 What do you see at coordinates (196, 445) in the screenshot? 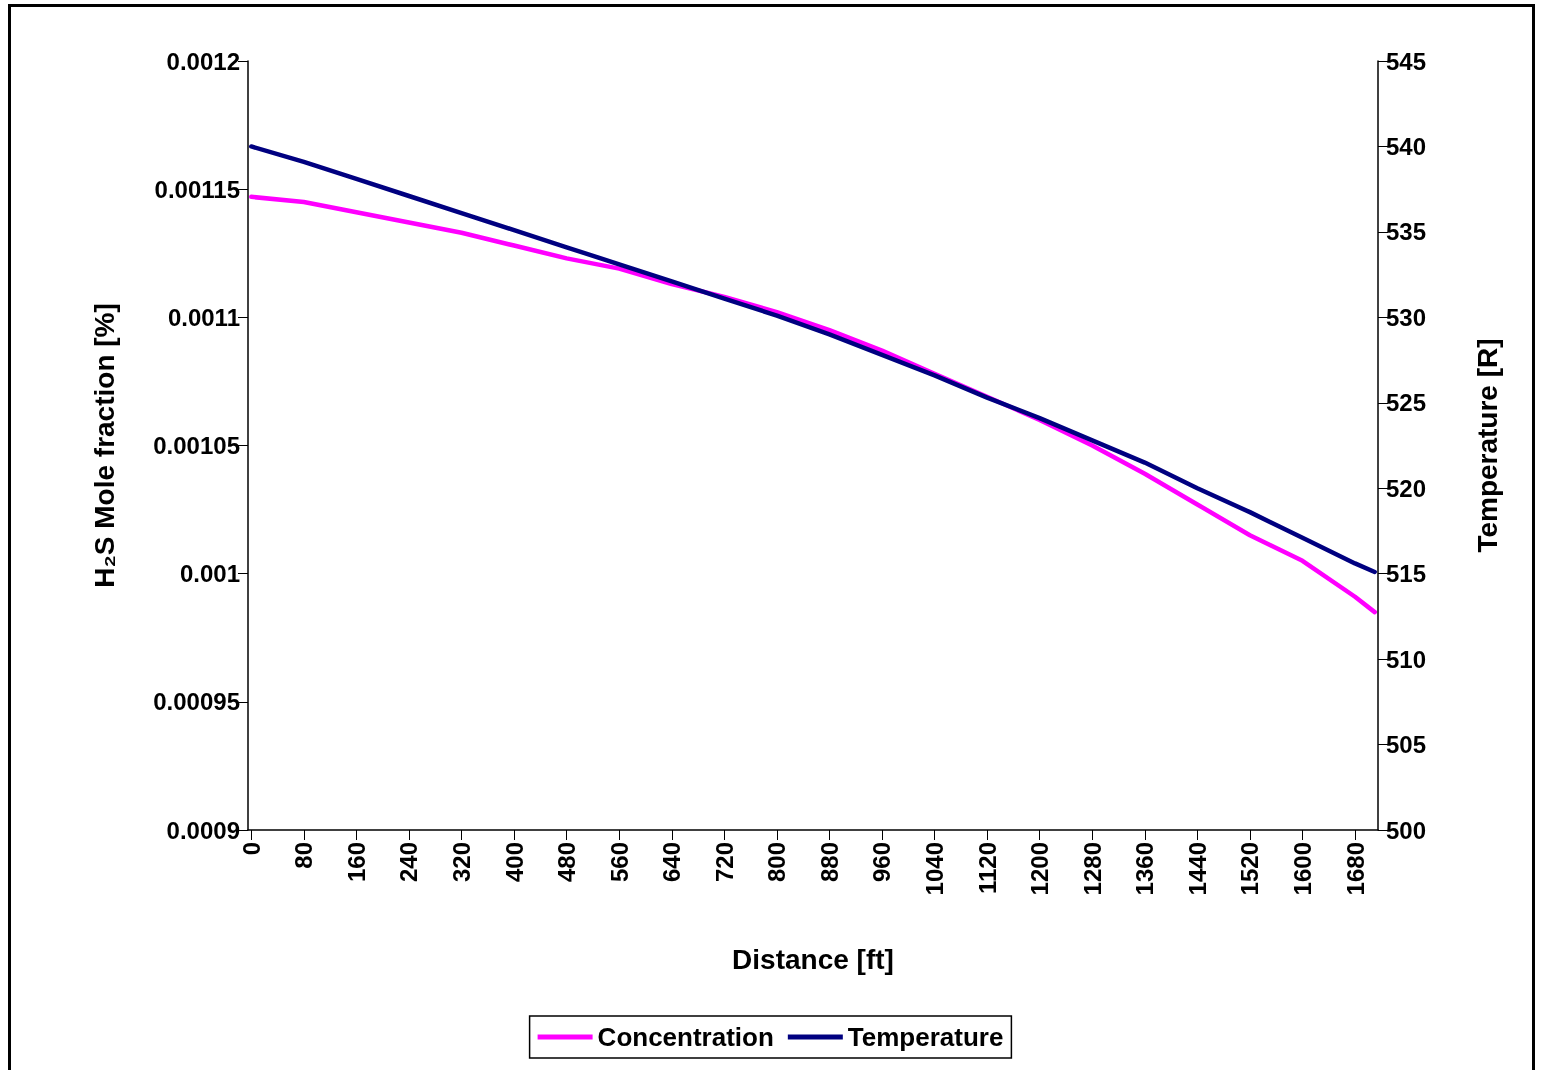
I see `y-tick-label: 0.00105` at bounding box center [196, 445].